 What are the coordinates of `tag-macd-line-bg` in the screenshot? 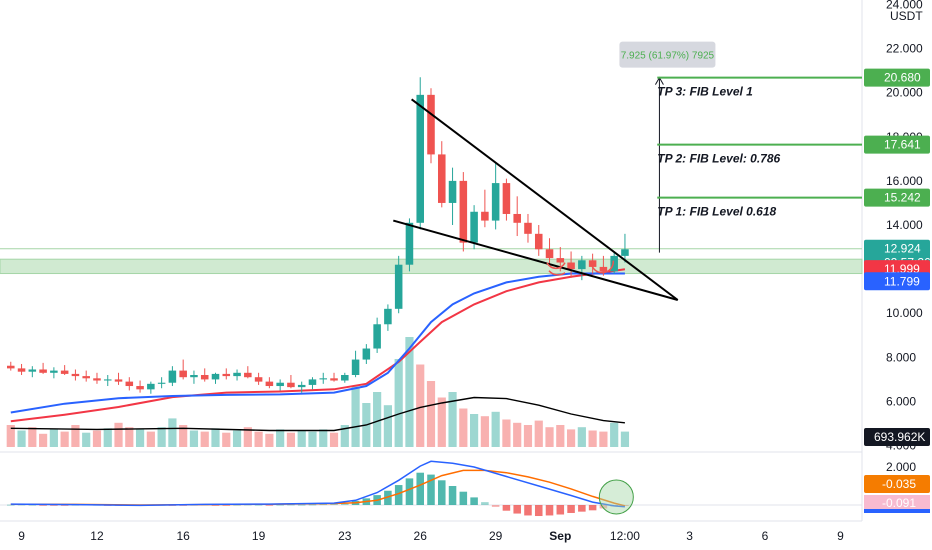 It's located at (897, 502).